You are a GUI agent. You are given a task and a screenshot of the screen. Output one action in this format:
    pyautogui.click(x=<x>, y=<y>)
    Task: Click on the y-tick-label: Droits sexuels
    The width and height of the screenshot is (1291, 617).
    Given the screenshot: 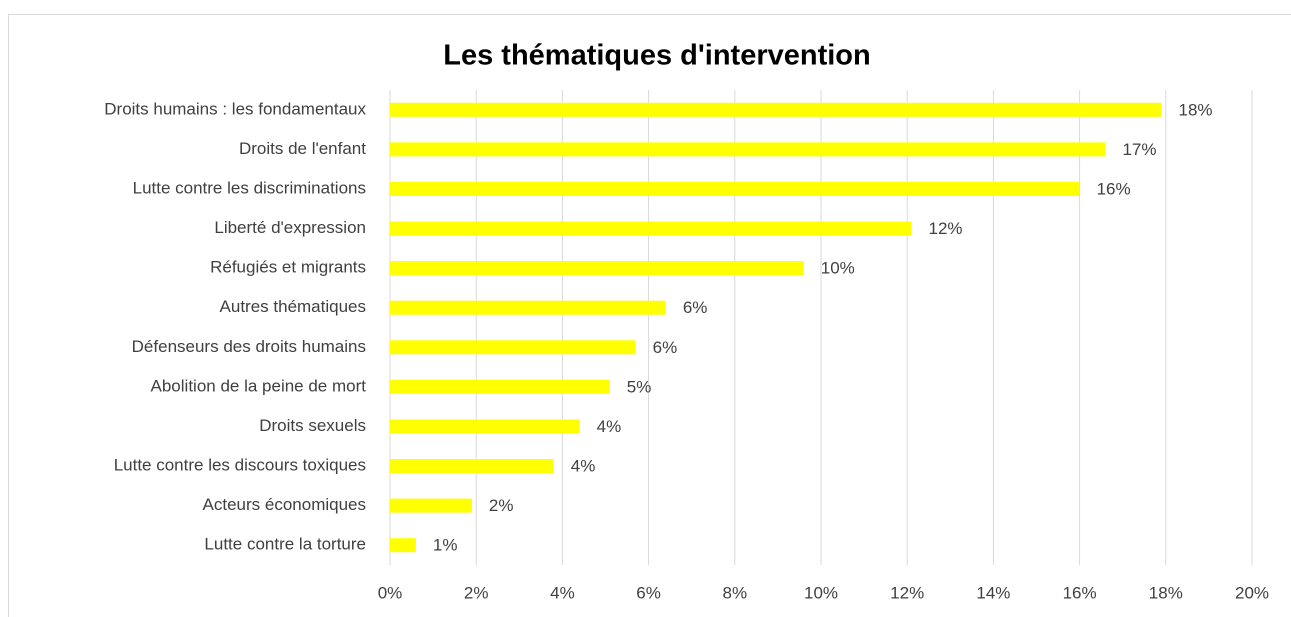 What is the action you would take?
    pyautogui.click(x=312, y=425)
    